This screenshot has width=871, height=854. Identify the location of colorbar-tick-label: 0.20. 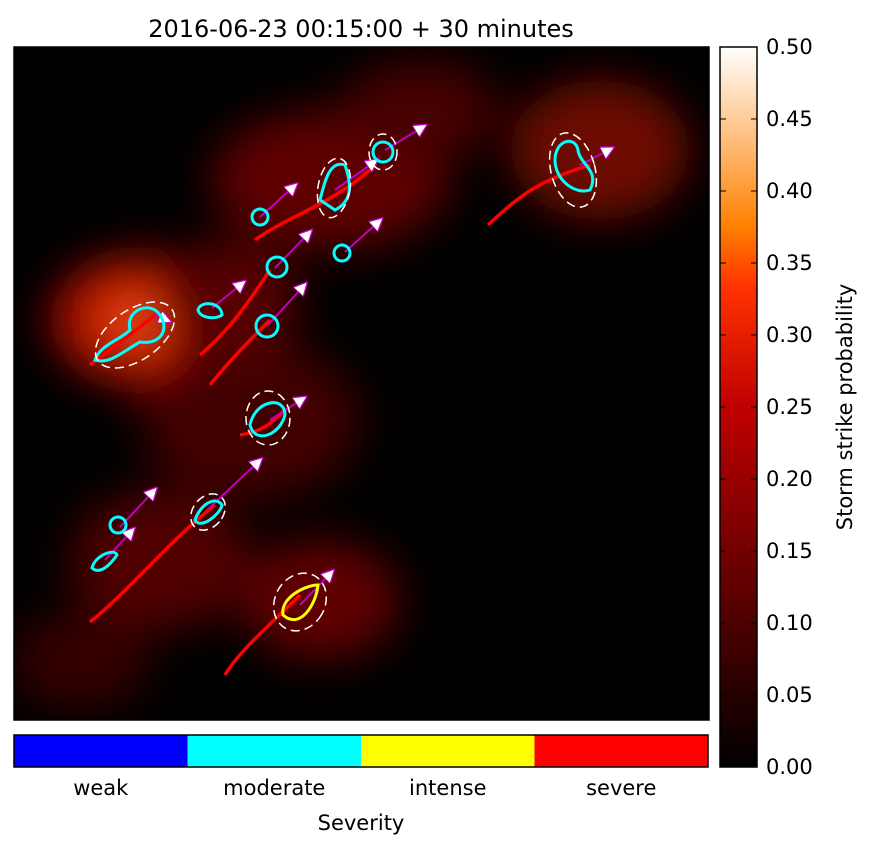
(789, 479).